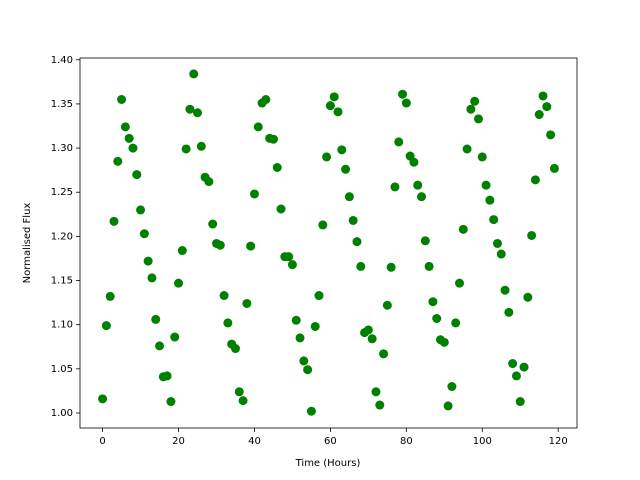 This screenshot has width=640, height=480. Describe the element at coordinates (62, 104) in the screenshot. I see `y-tick-label: 1.35` at that location.